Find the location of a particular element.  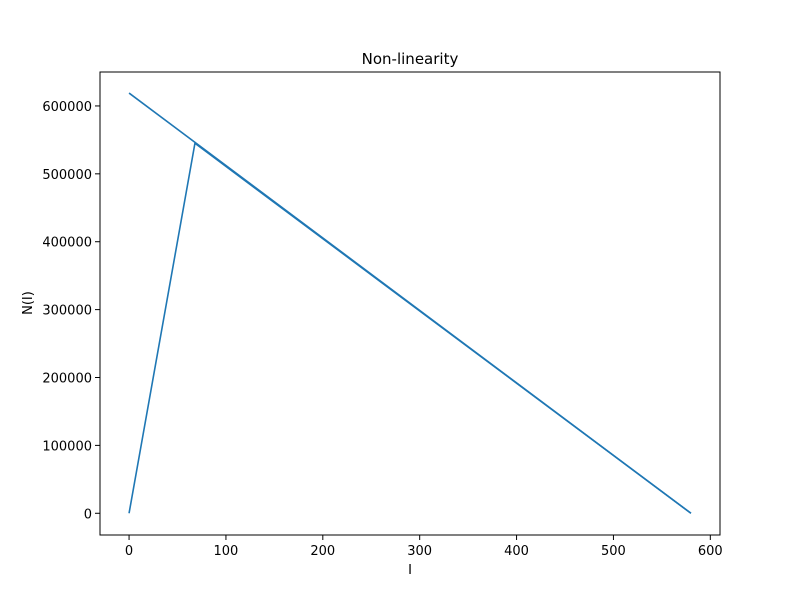

x-axis-ticks: 0 100 200 300 400 500 600 is located at coordinates (424, 547).